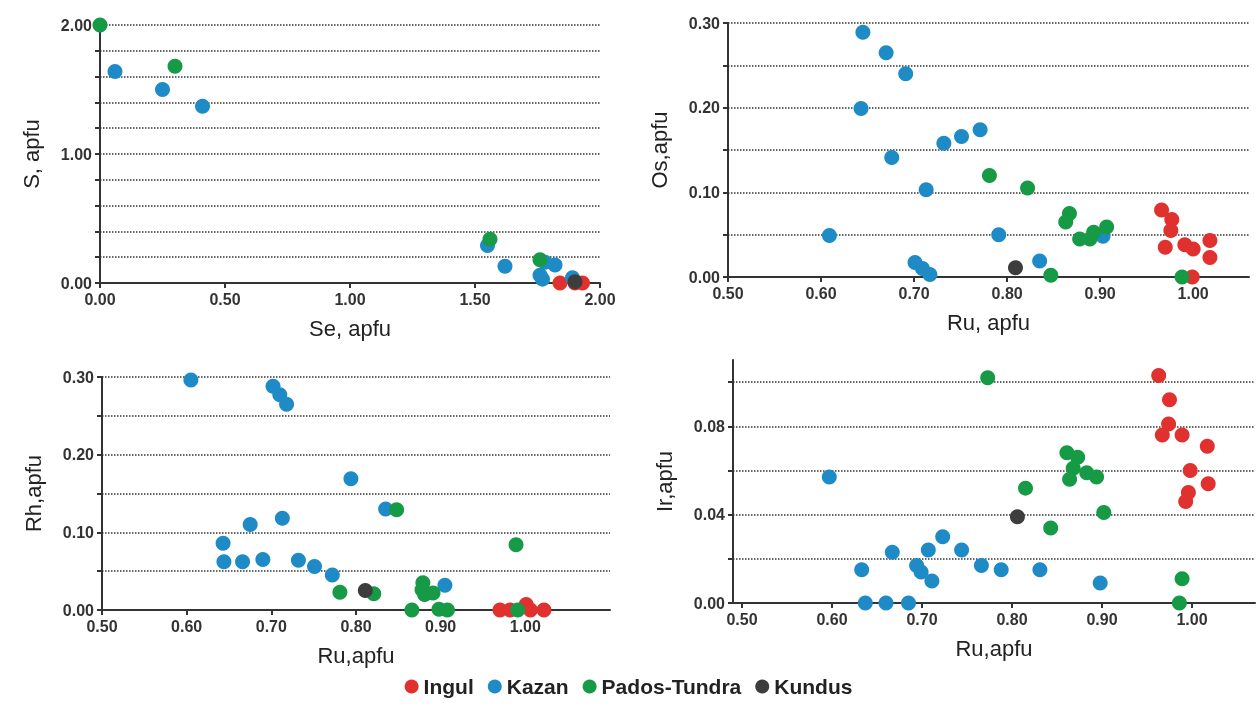  I want to click on y-tick-label: 1.00, so click(76, 154).